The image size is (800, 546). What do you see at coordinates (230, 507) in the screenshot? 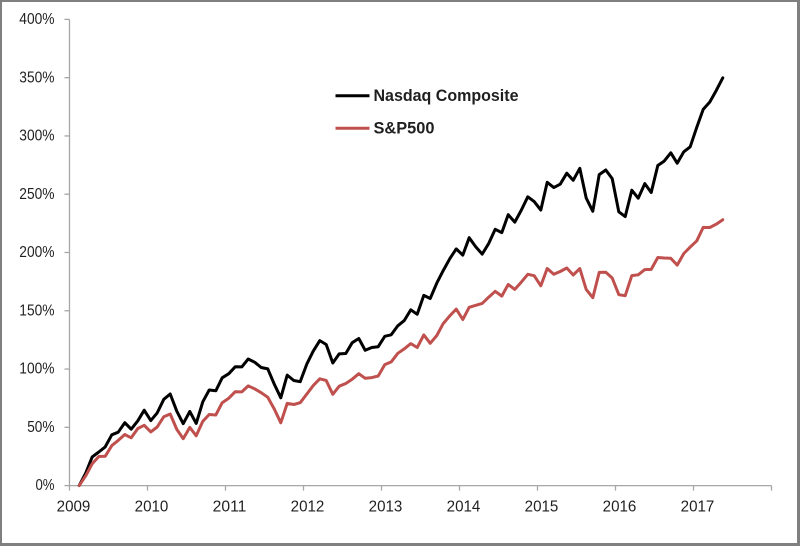
I see `svg-text: 2011` at bounding box center [230, 507].